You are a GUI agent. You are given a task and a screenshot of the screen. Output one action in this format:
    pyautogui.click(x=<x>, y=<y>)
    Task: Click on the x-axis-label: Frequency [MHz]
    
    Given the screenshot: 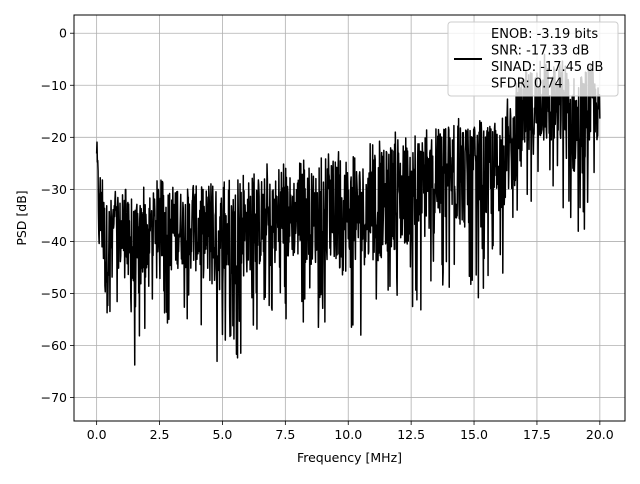 What is the action you would take?
    pyautogui.click(x=349, y=457)
    